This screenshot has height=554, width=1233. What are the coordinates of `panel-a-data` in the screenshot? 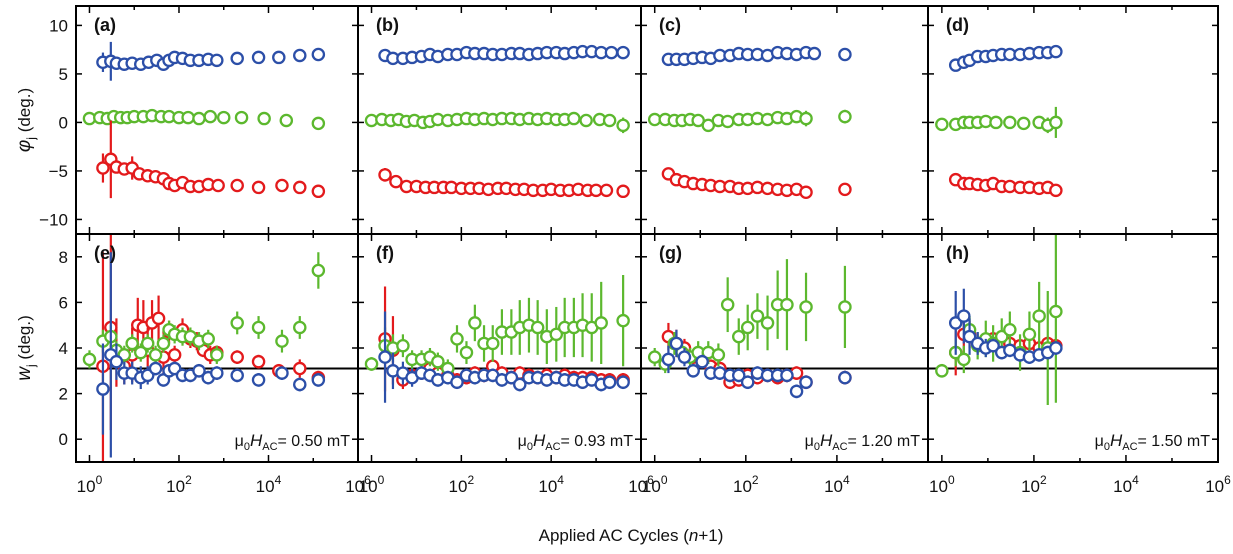 It's located at (204, 120).